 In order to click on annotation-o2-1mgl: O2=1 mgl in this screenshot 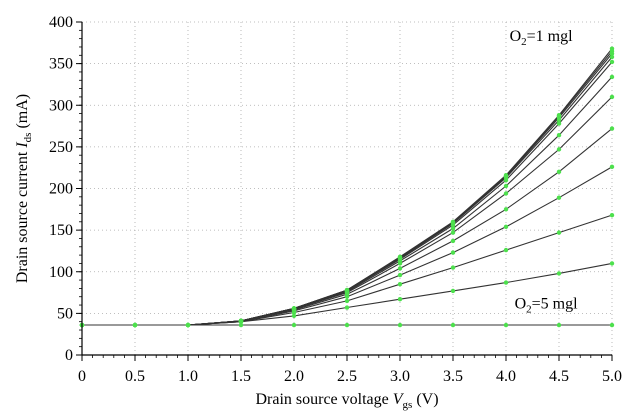, I will do `click(542, 38)`.